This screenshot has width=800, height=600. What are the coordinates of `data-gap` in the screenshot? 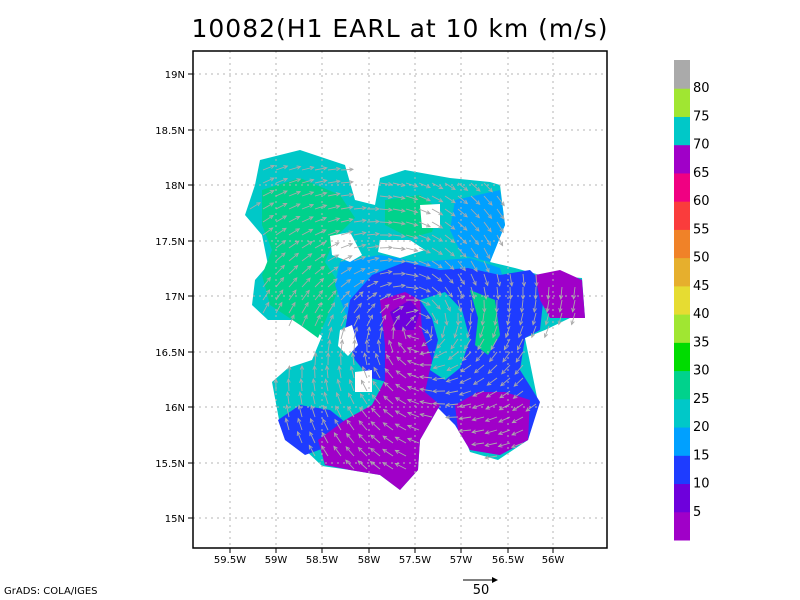 It's located at (346, 247).